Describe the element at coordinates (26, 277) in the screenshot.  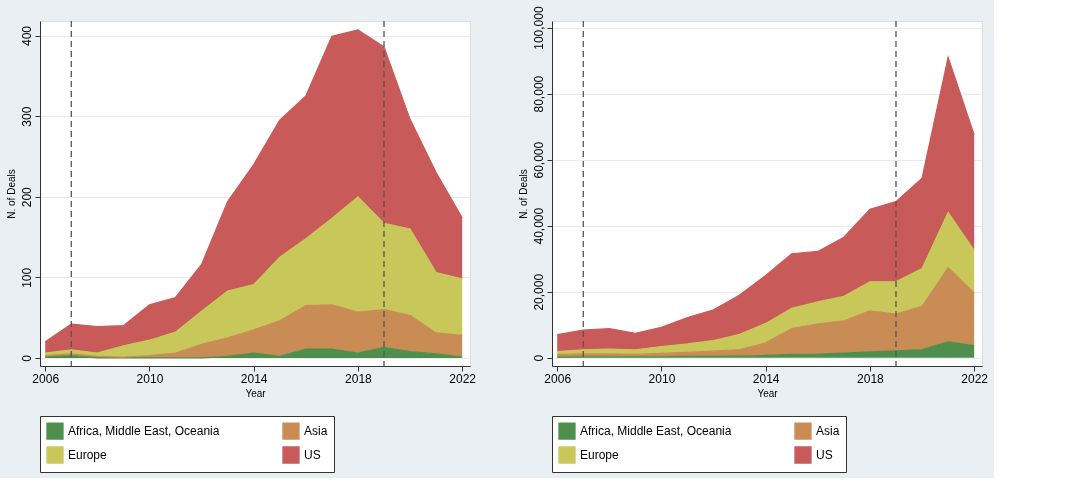
I see `y-tick-label: 100` at that location.